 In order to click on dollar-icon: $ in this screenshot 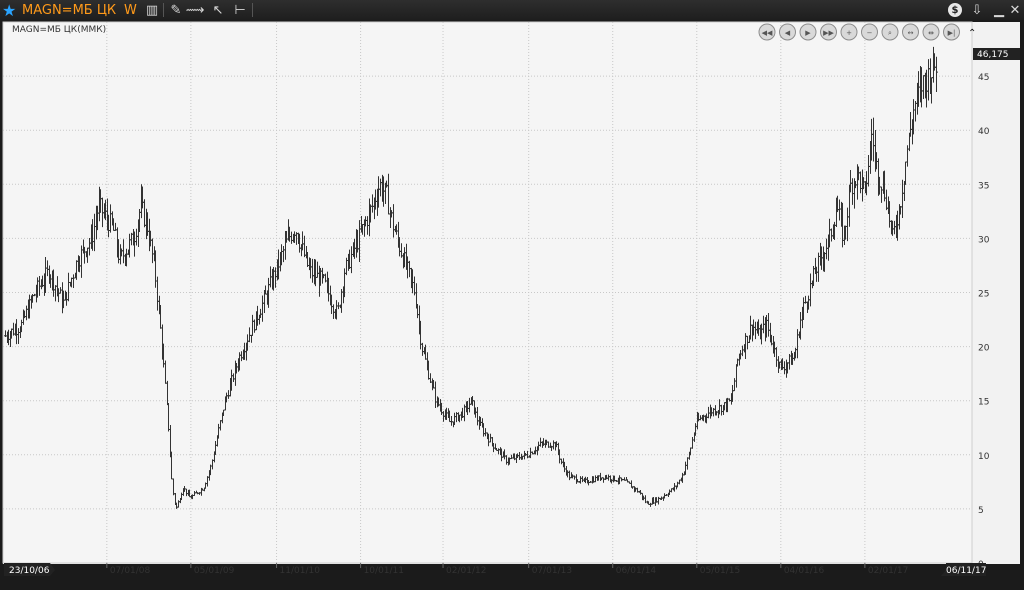, I will do `click(955, 10)`.